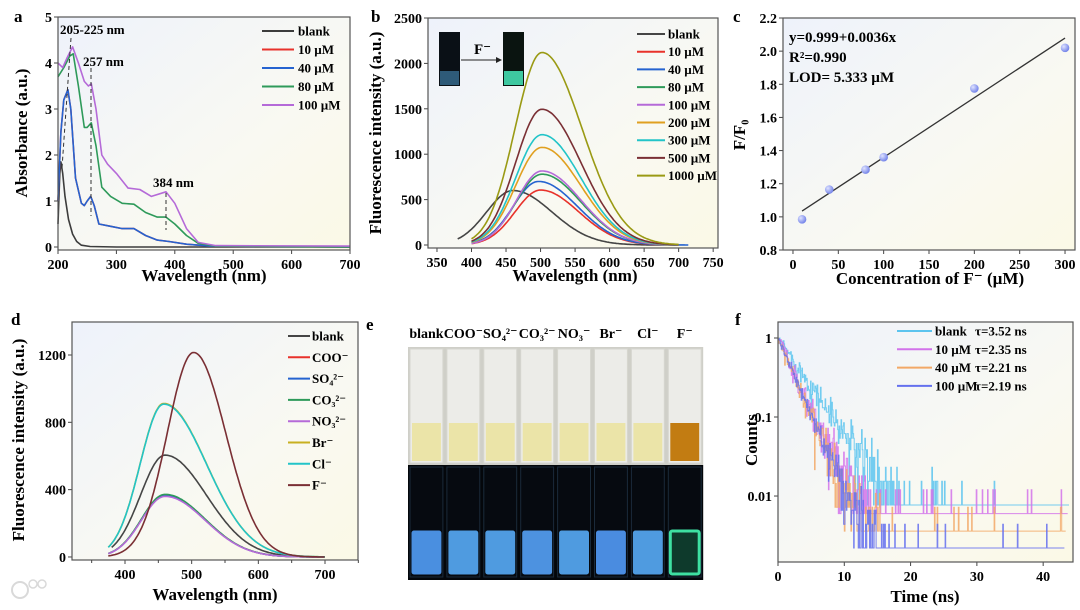 This screenshot has width=1080, height=610. What do you see at coordinates (48, 64) in the screenshot?
I see `a-y-tick-label: 4` at bounding box center [48, 64].